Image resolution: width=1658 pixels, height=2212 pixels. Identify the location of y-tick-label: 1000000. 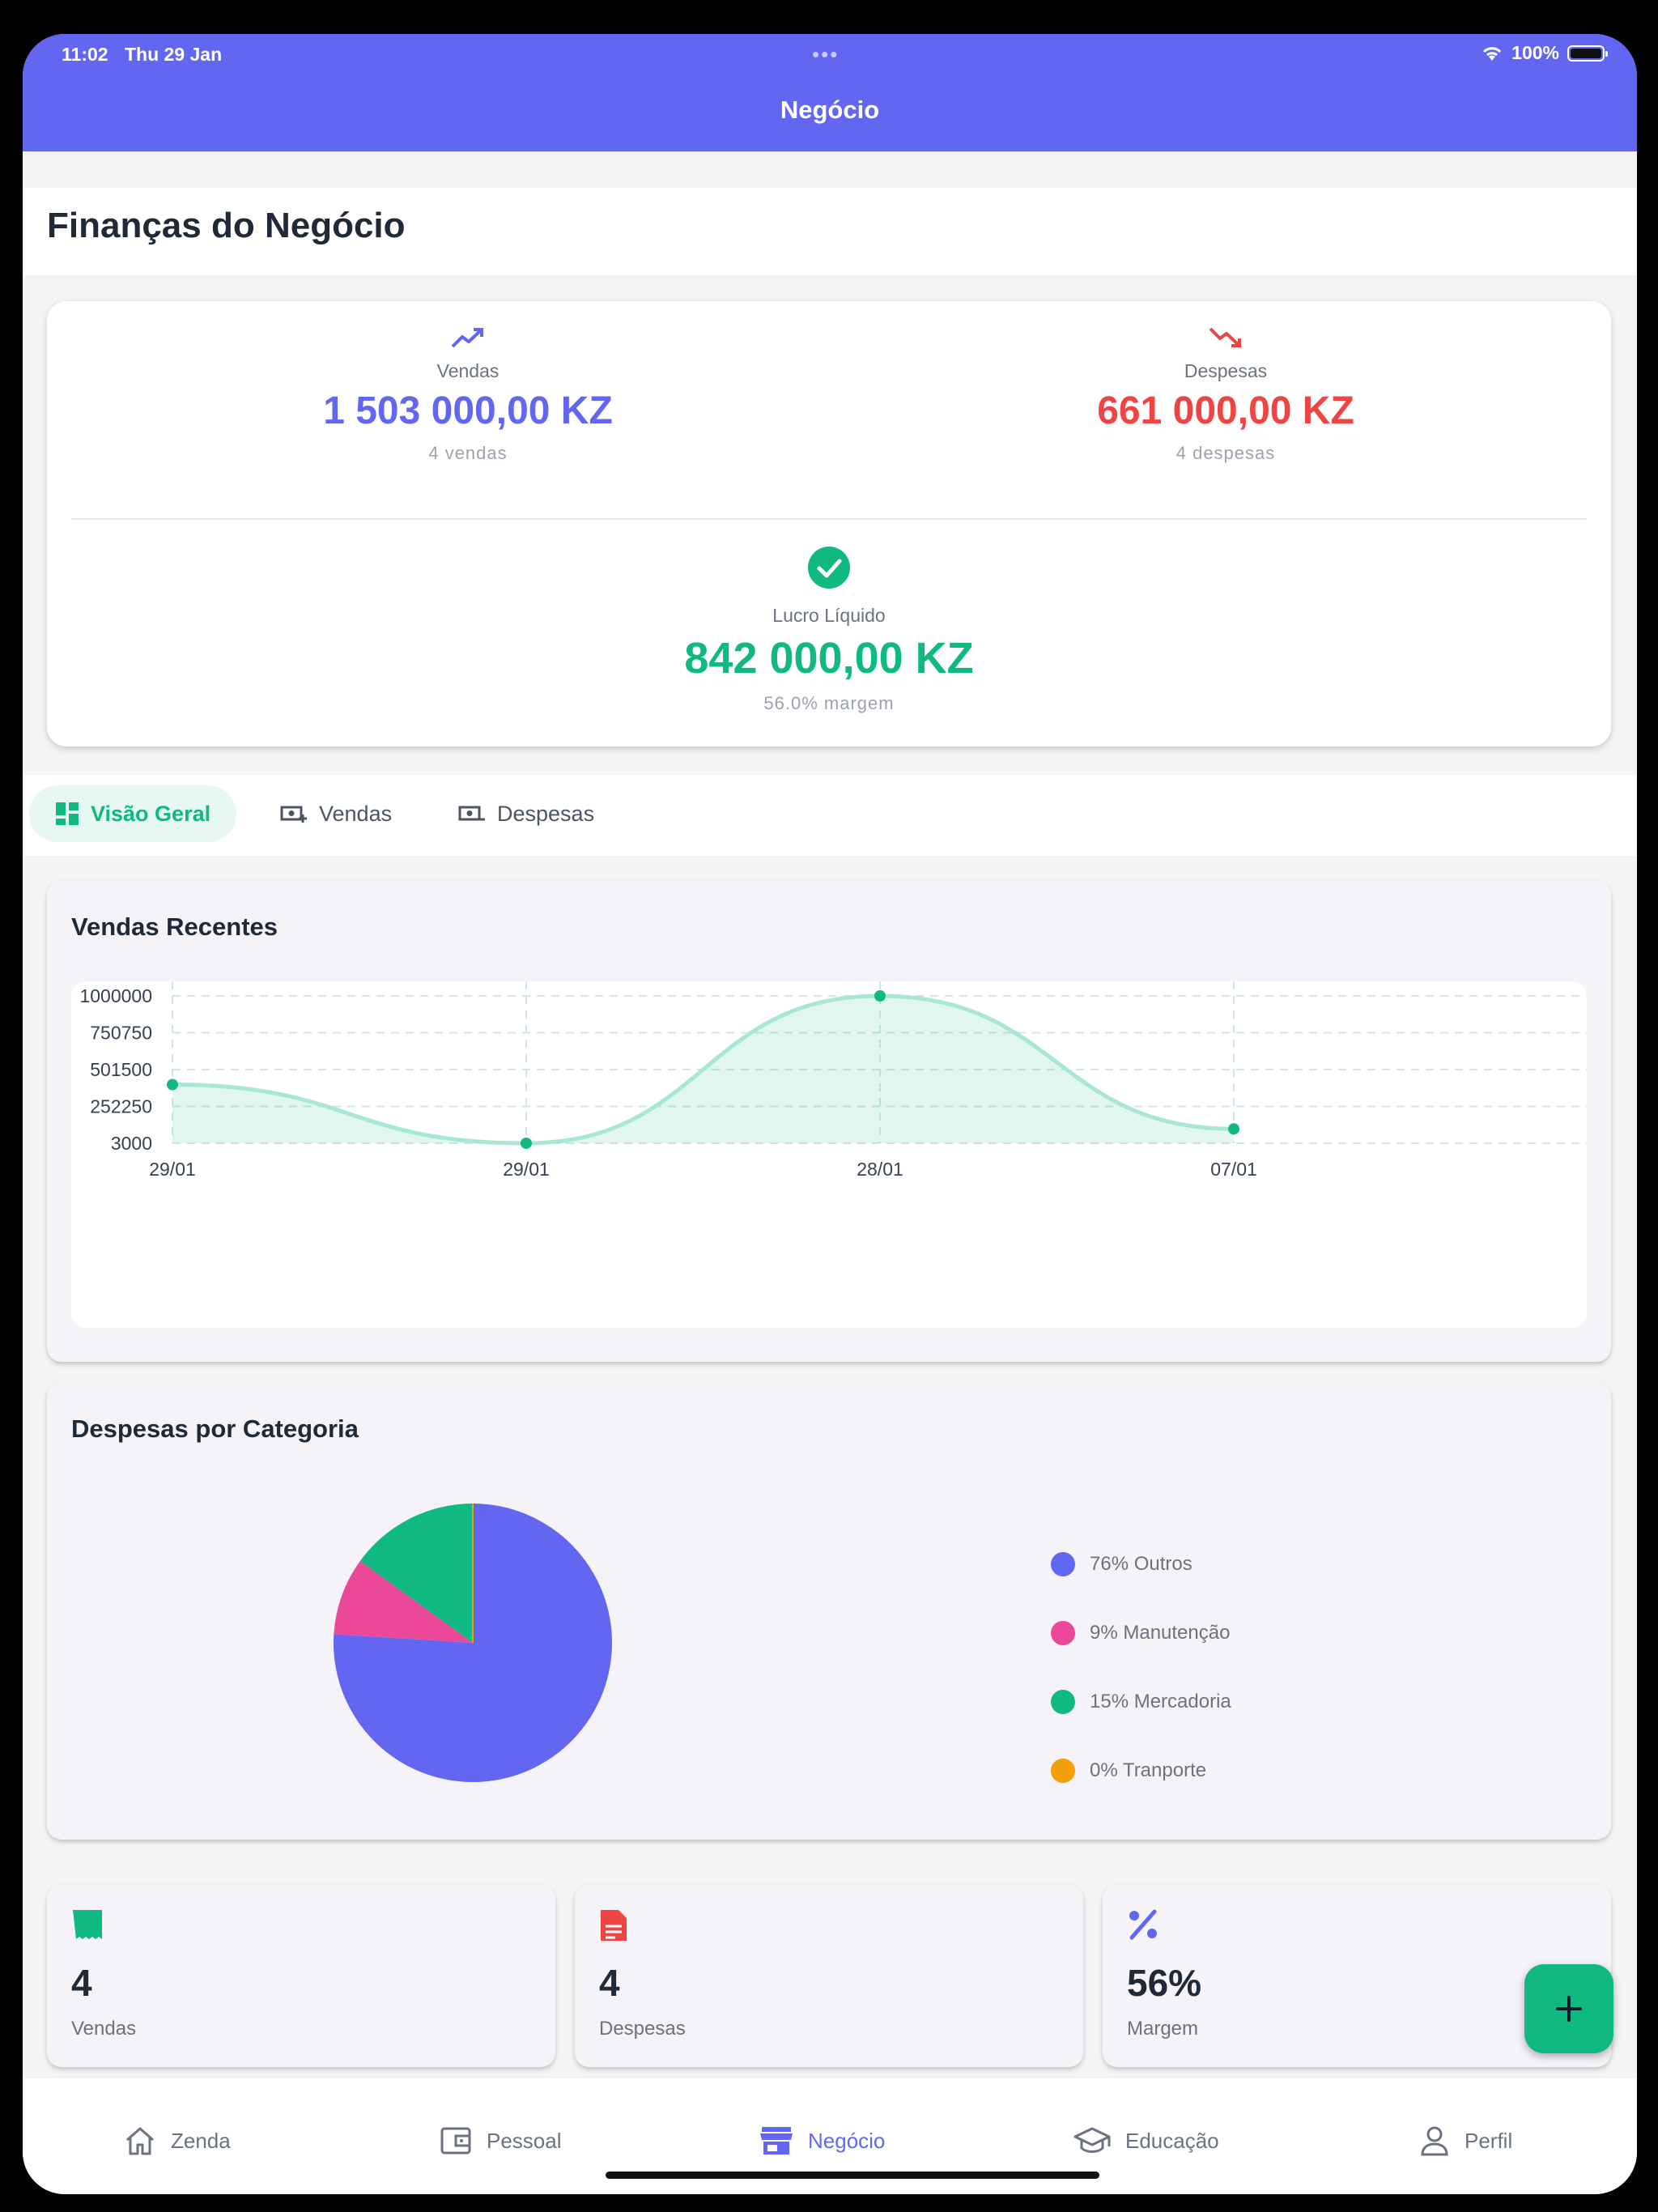
(115, 995).